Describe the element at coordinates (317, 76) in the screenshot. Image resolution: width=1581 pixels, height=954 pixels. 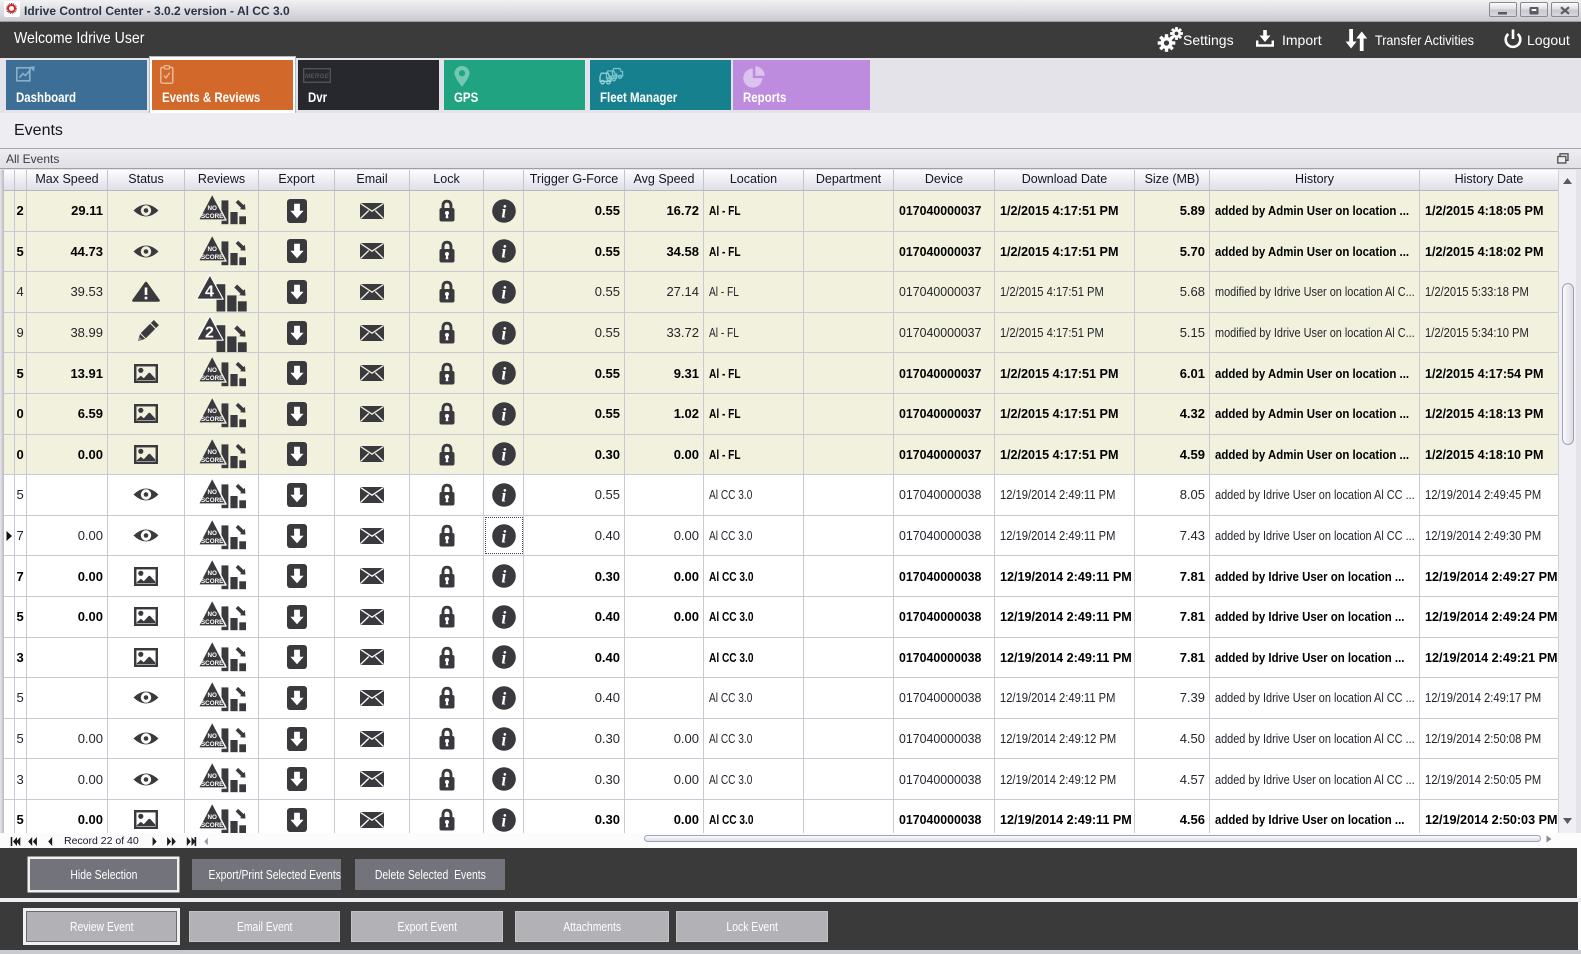
I see `svg-text: MERGE` at that location.